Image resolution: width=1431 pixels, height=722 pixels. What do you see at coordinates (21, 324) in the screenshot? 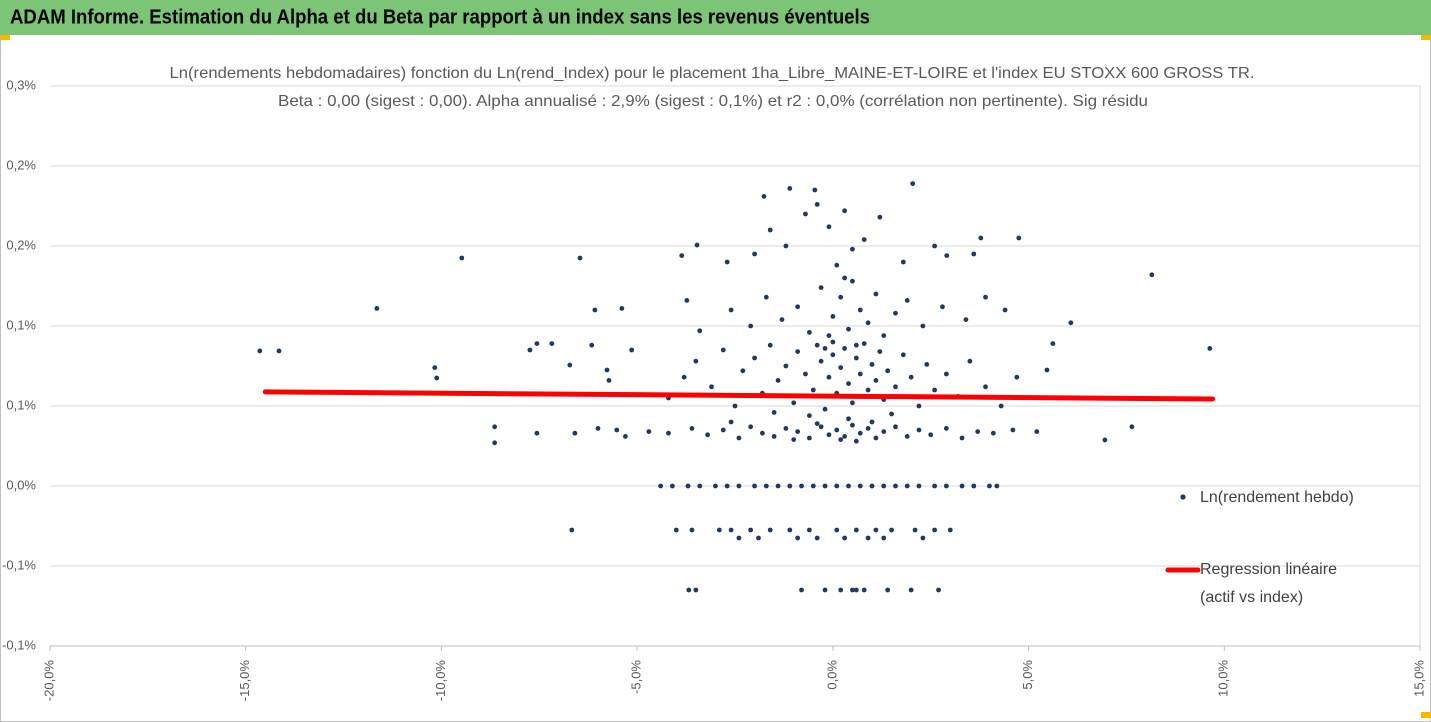
I see `y-tick-label: 0,1%` at bounding box center [21, 324].